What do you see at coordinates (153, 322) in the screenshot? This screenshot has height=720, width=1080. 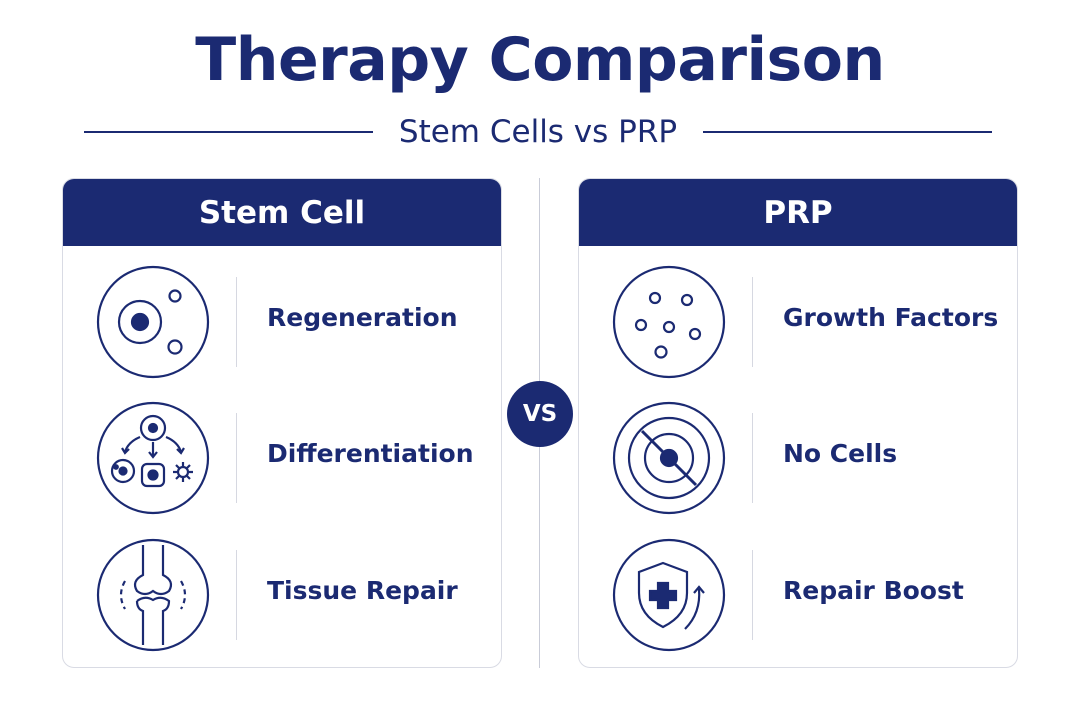 I see `stem-cell-icon` at bounding box center [153, 322].